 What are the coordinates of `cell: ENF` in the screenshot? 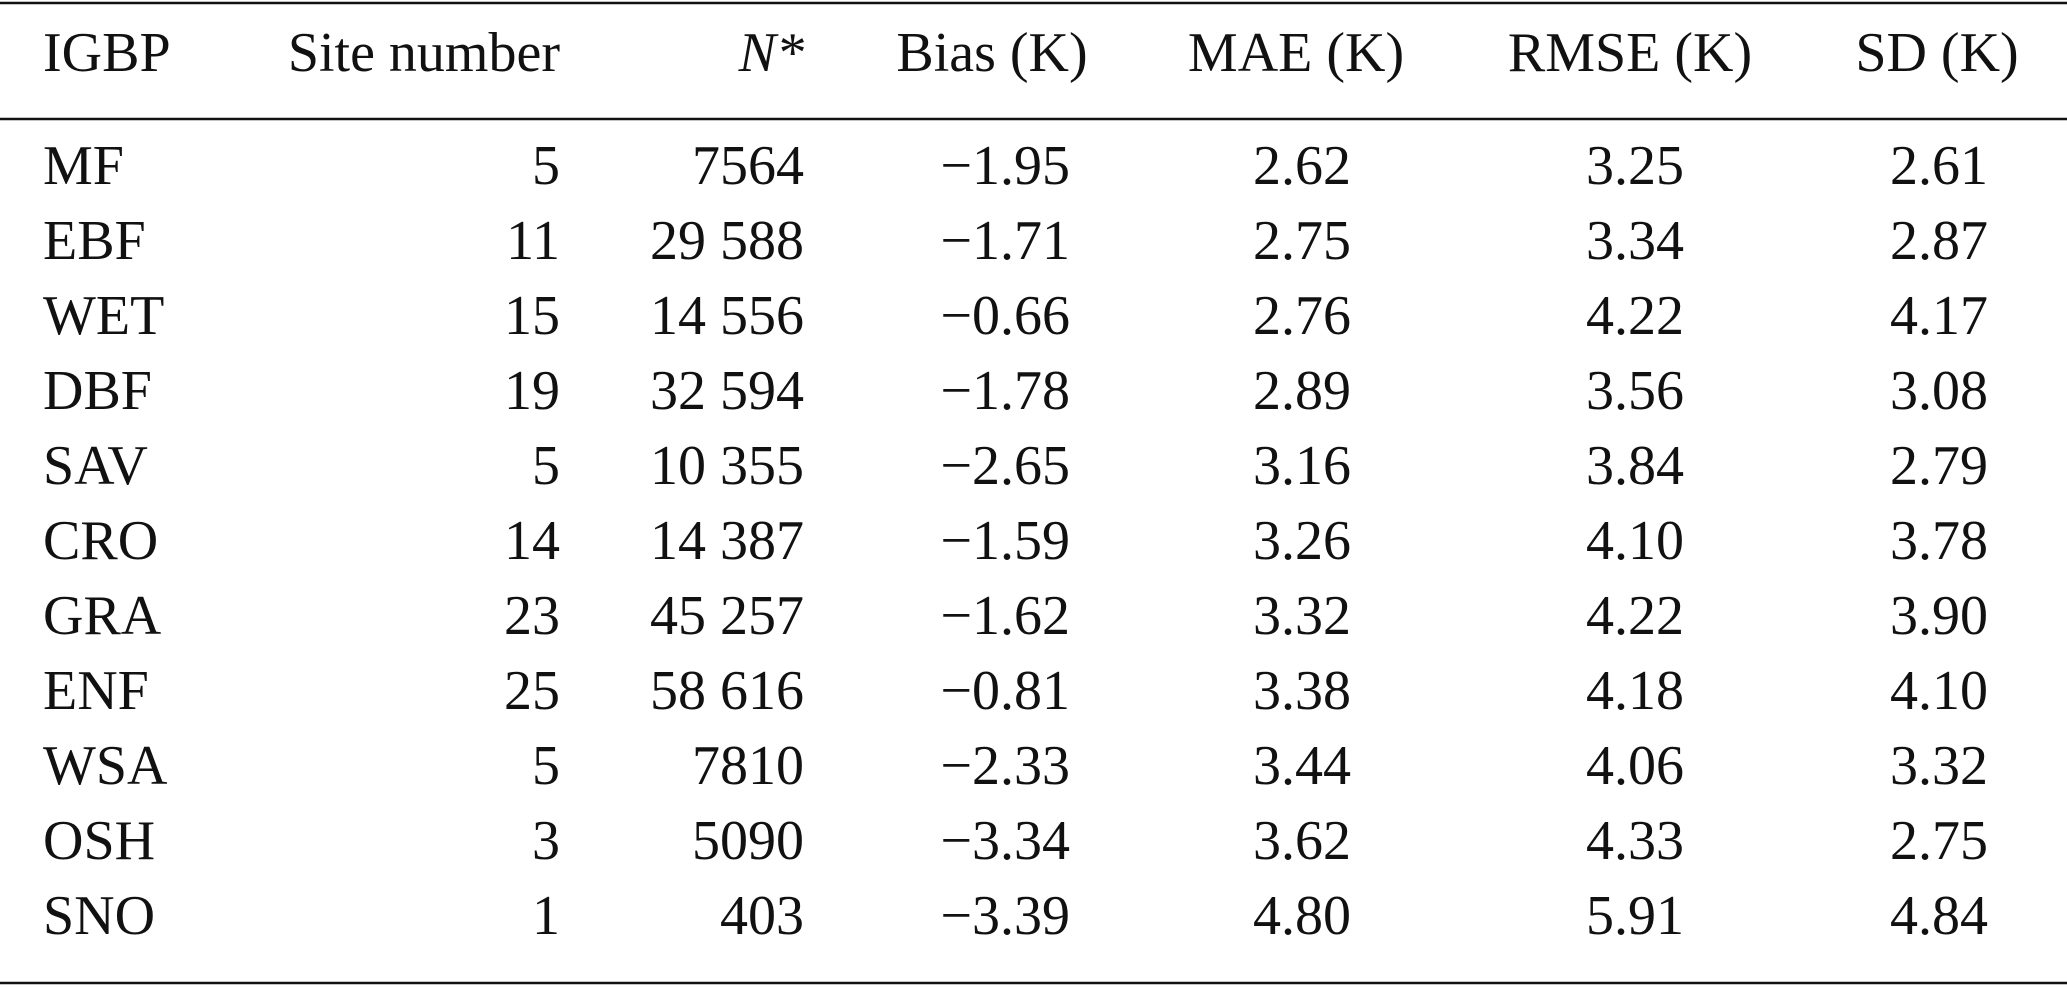 It's located at (96, 691).